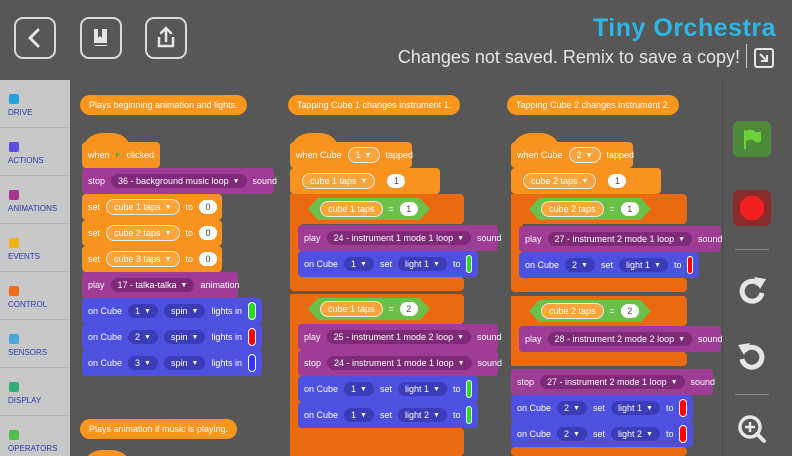  I want to click on sound-dropdown: 25 - instrument 1 mode 2 loop ▼, so click(399, 337).